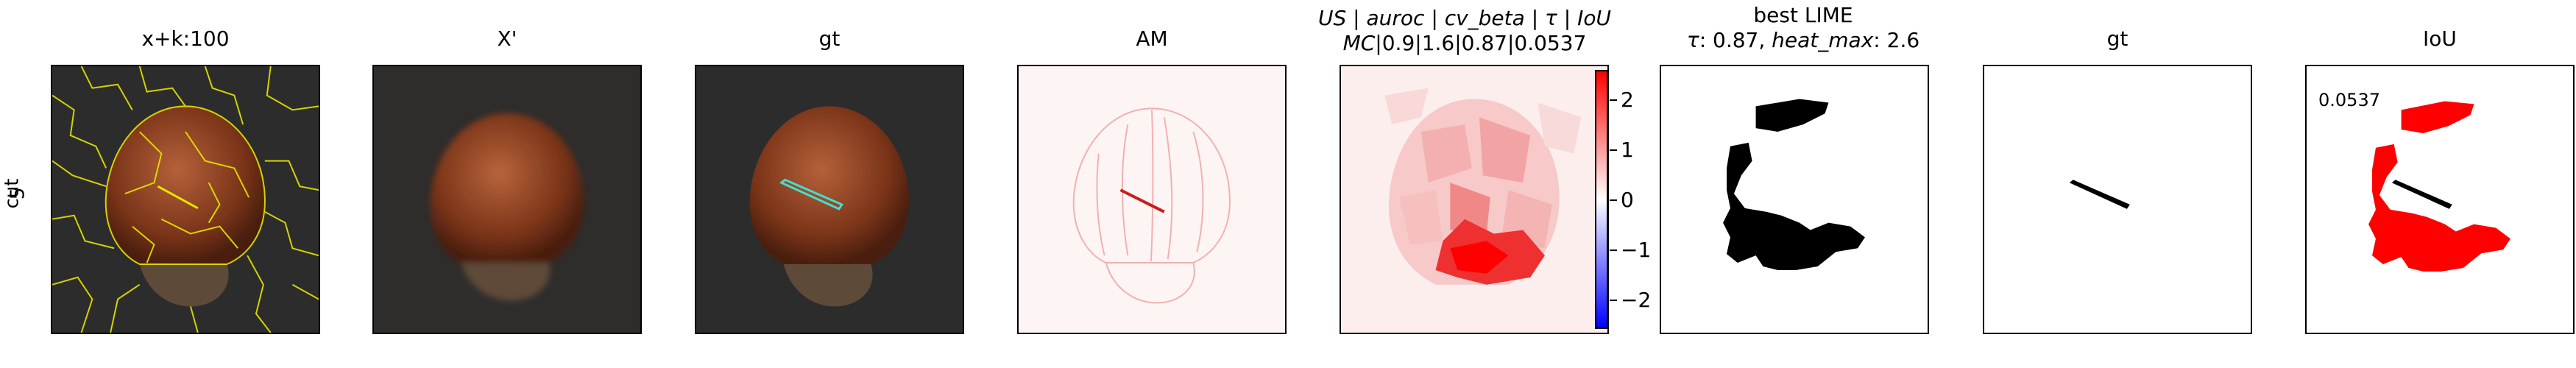  I want to click on panel-us-heatmap, so click(1474, 200).